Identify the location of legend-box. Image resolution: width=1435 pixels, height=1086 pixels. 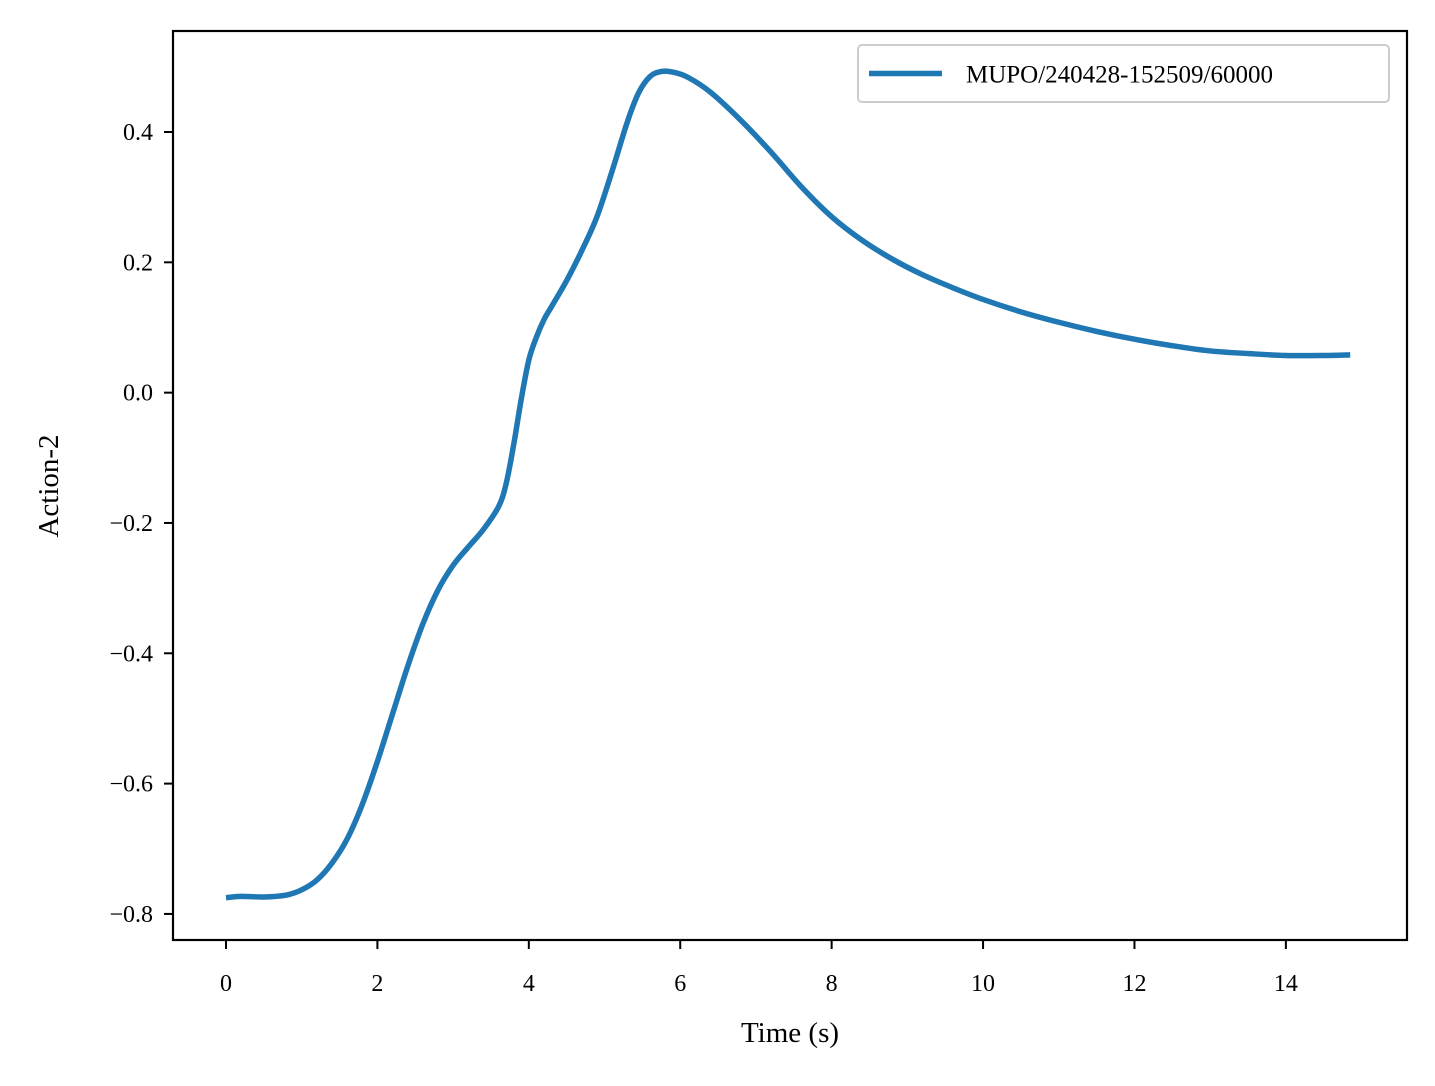
(1123, 73).